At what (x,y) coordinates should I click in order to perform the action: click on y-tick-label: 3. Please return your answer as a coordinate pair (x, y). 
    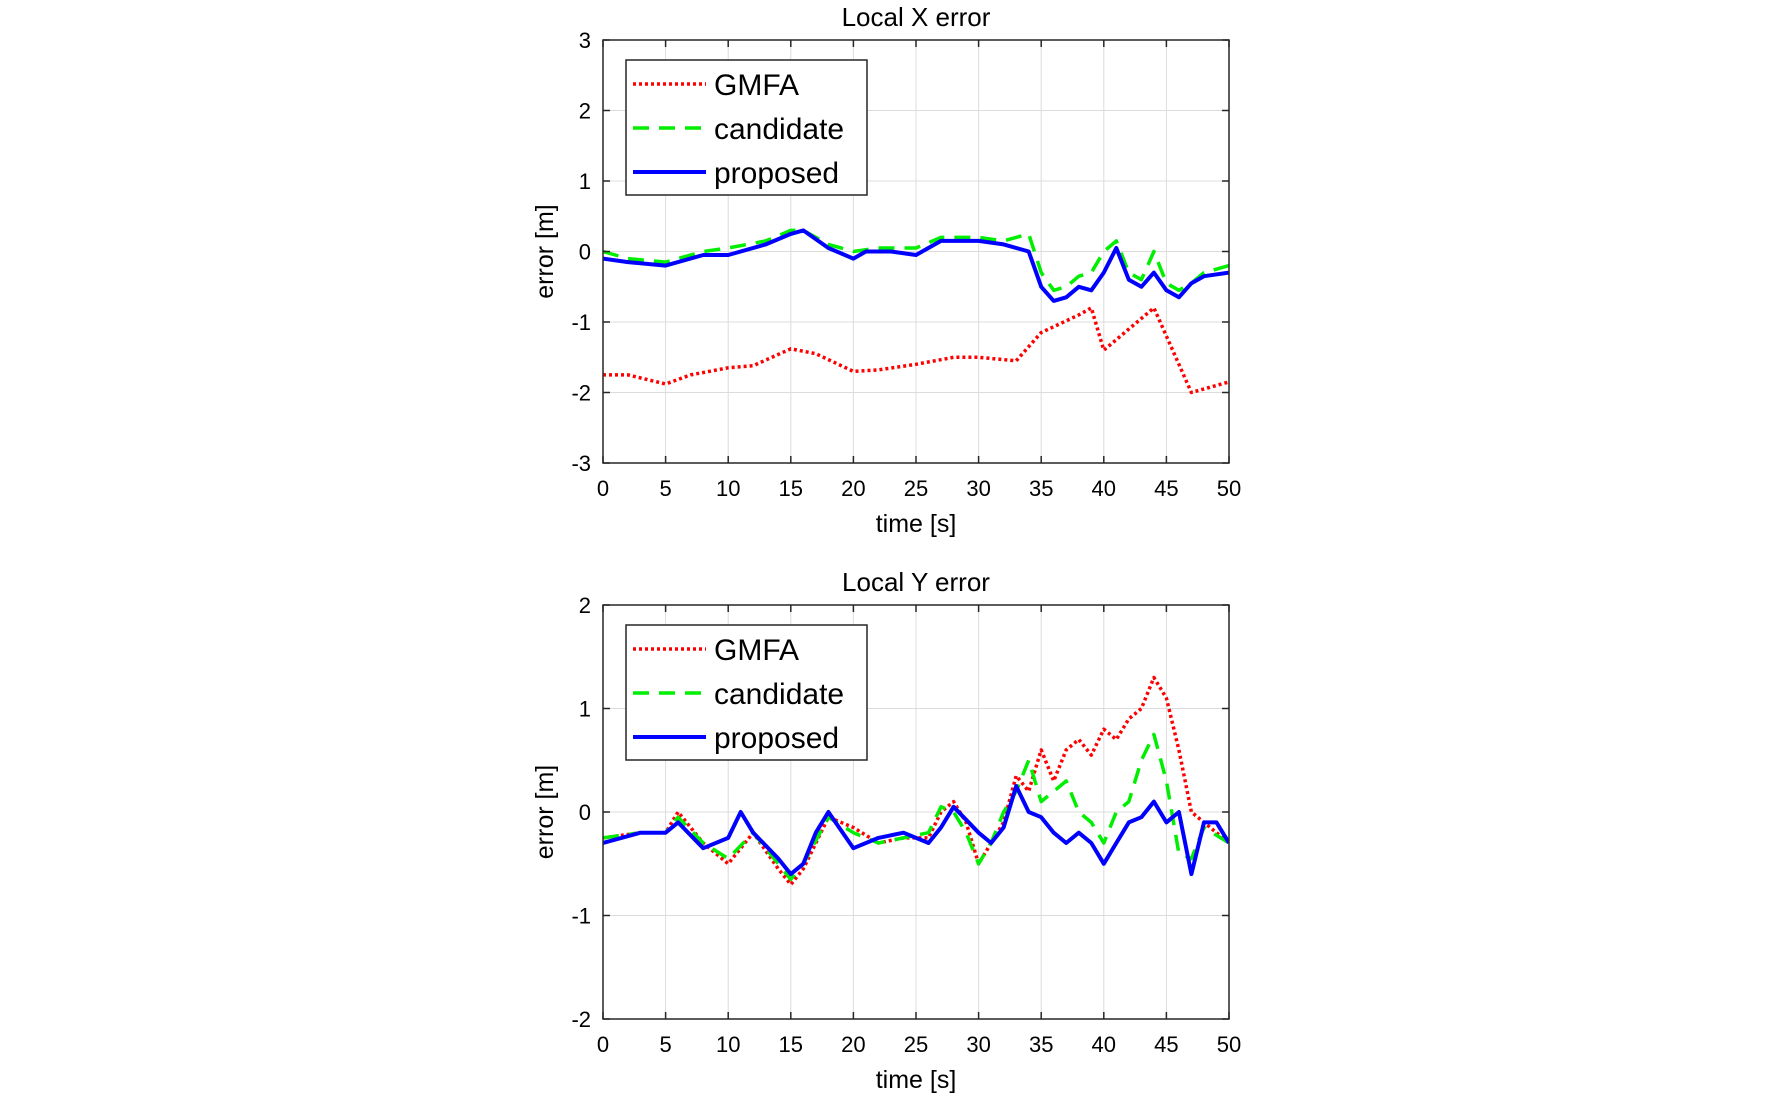
    Looking at the image, I should click on (585, 40).